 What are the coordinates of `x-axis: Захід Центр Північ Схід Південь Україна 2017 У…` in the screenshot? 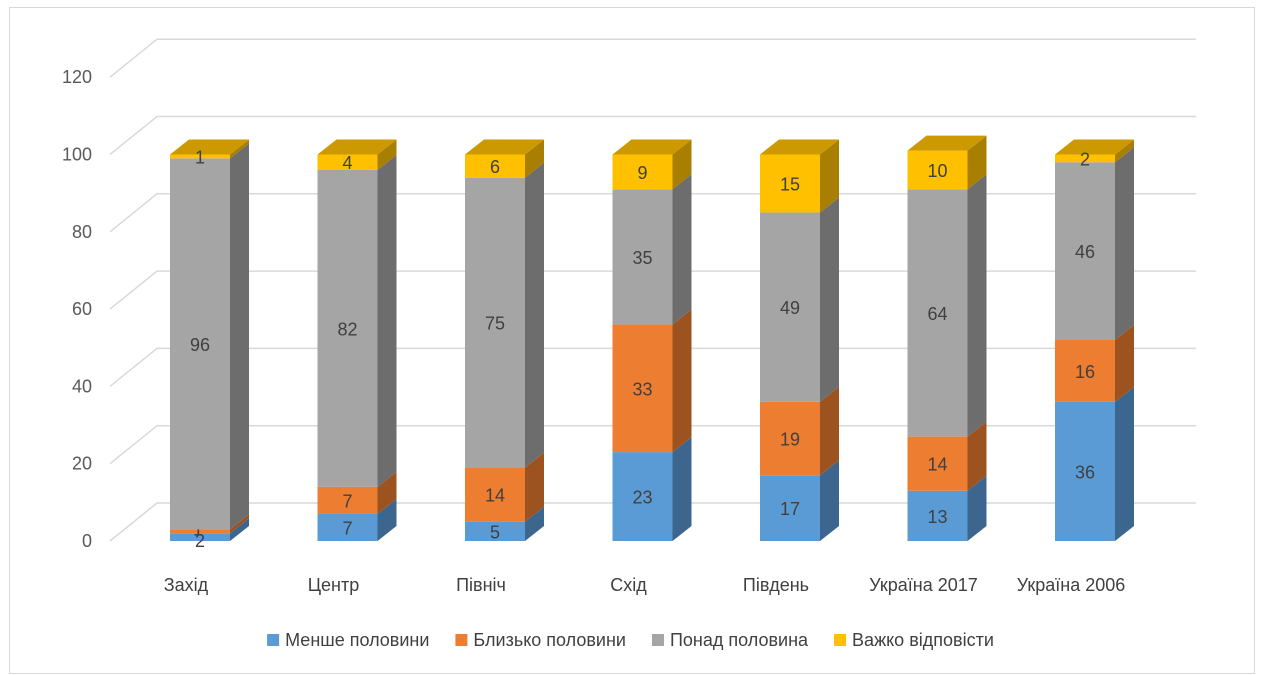 It's located at (644, 585).